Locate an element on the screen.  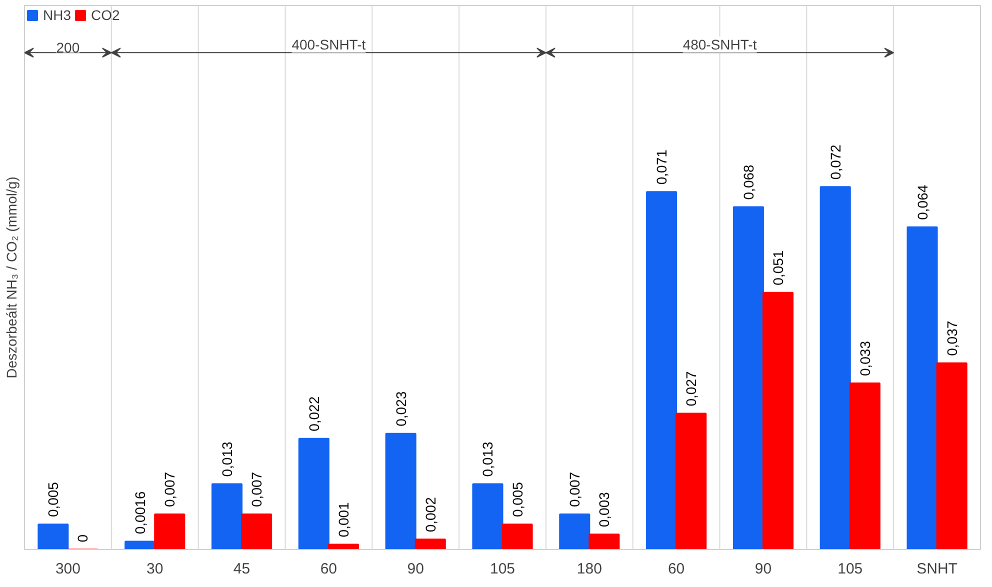
data-label: 0,001 is located at coordinates (343, 520).